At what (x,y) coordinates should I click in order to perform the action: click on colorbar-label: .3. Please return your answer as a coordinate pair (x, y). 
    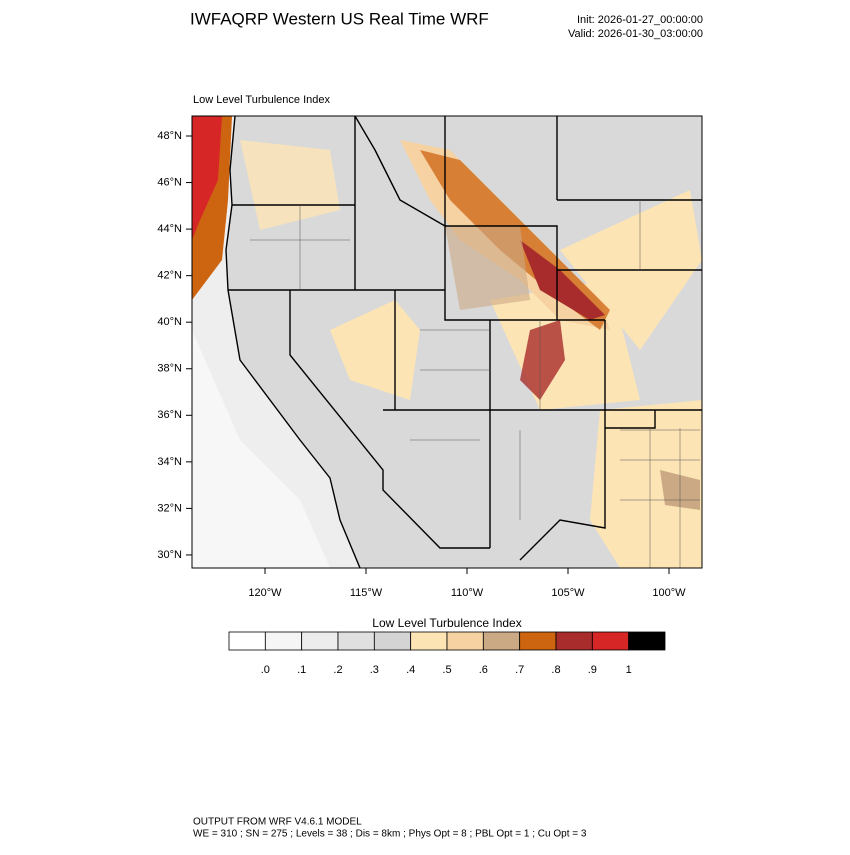
    Looking at the image, I should click on (374, 670).